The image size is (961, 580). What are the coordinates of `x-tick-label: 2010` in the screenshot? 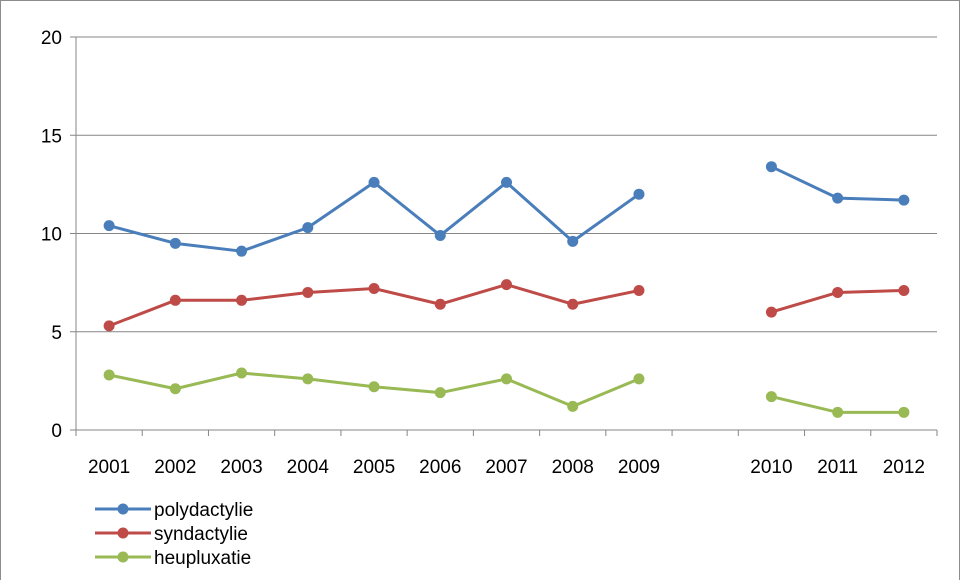 It's located at (771, 467).